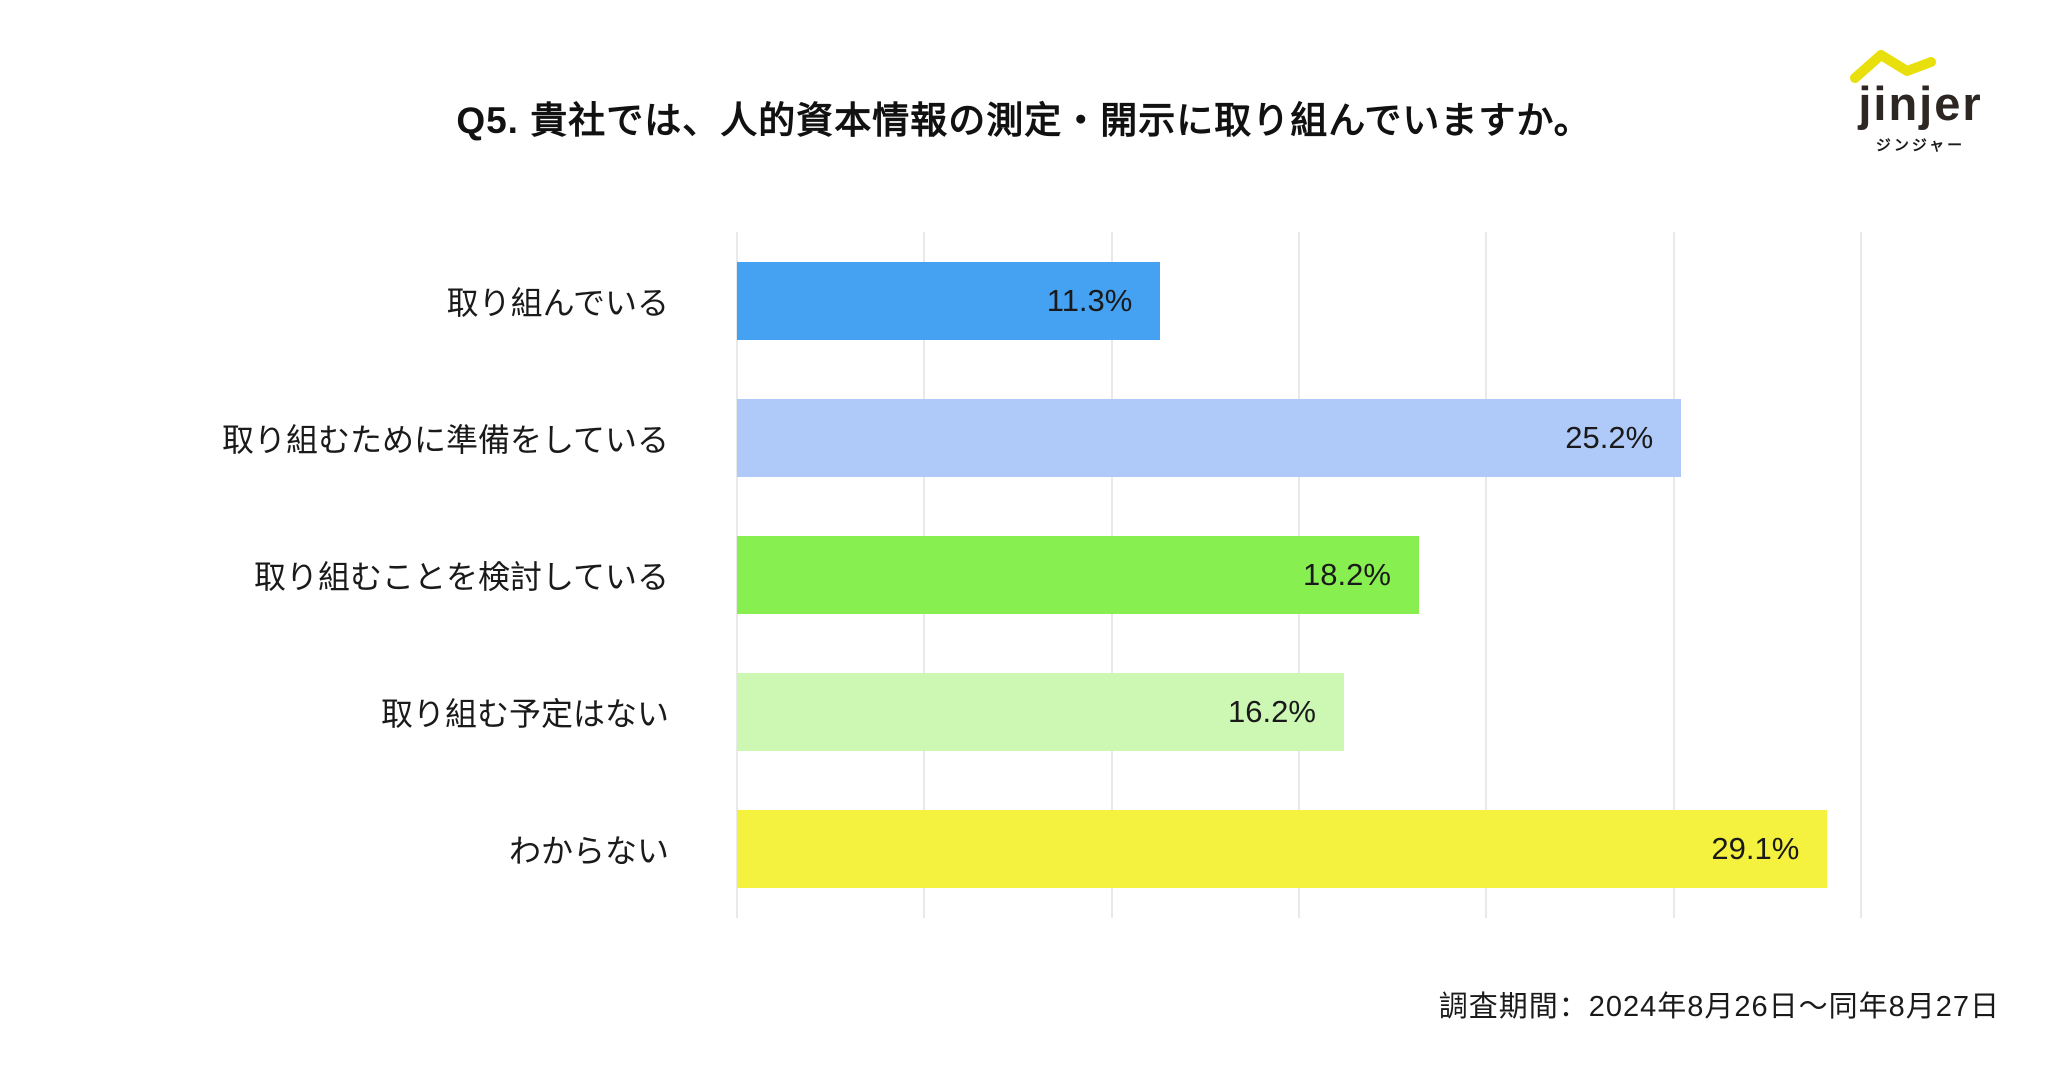 The image size is (2048, 1075). Describe the element at coordinates (1282, 849) in the screenshot. I see `bar: 29.1%` at that location.